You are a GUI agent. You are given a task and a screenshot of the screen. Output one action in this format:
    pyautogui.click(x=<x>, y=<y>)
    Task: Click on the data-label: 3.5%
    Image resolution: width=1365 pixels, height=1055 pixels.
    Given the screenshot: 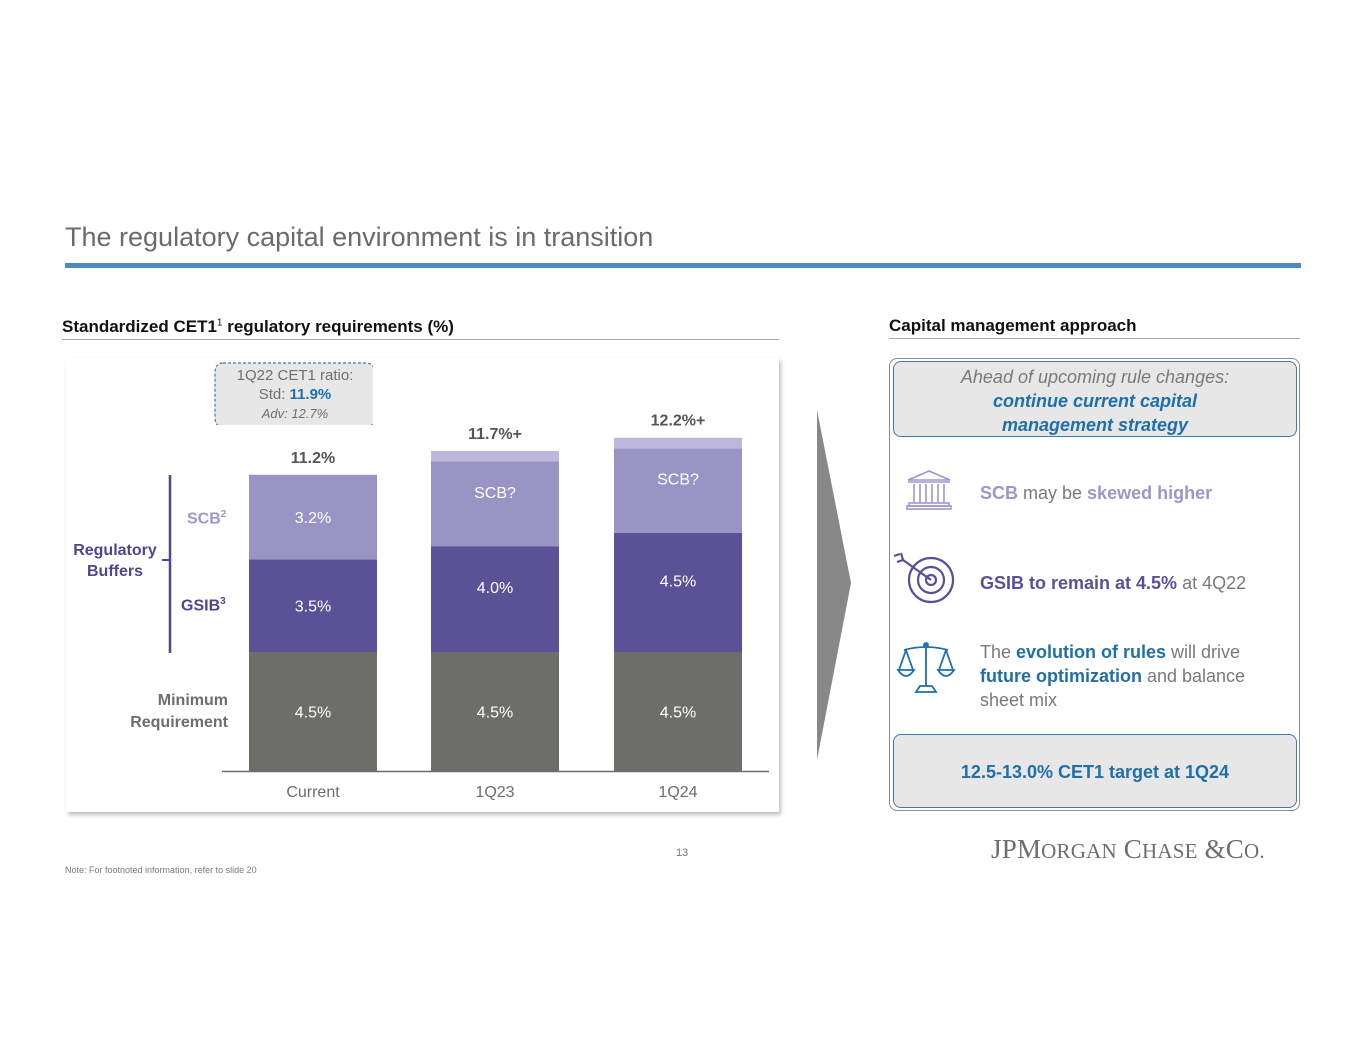 What is the action you would take?
    pyautogui.click(x=313, y=607)
    